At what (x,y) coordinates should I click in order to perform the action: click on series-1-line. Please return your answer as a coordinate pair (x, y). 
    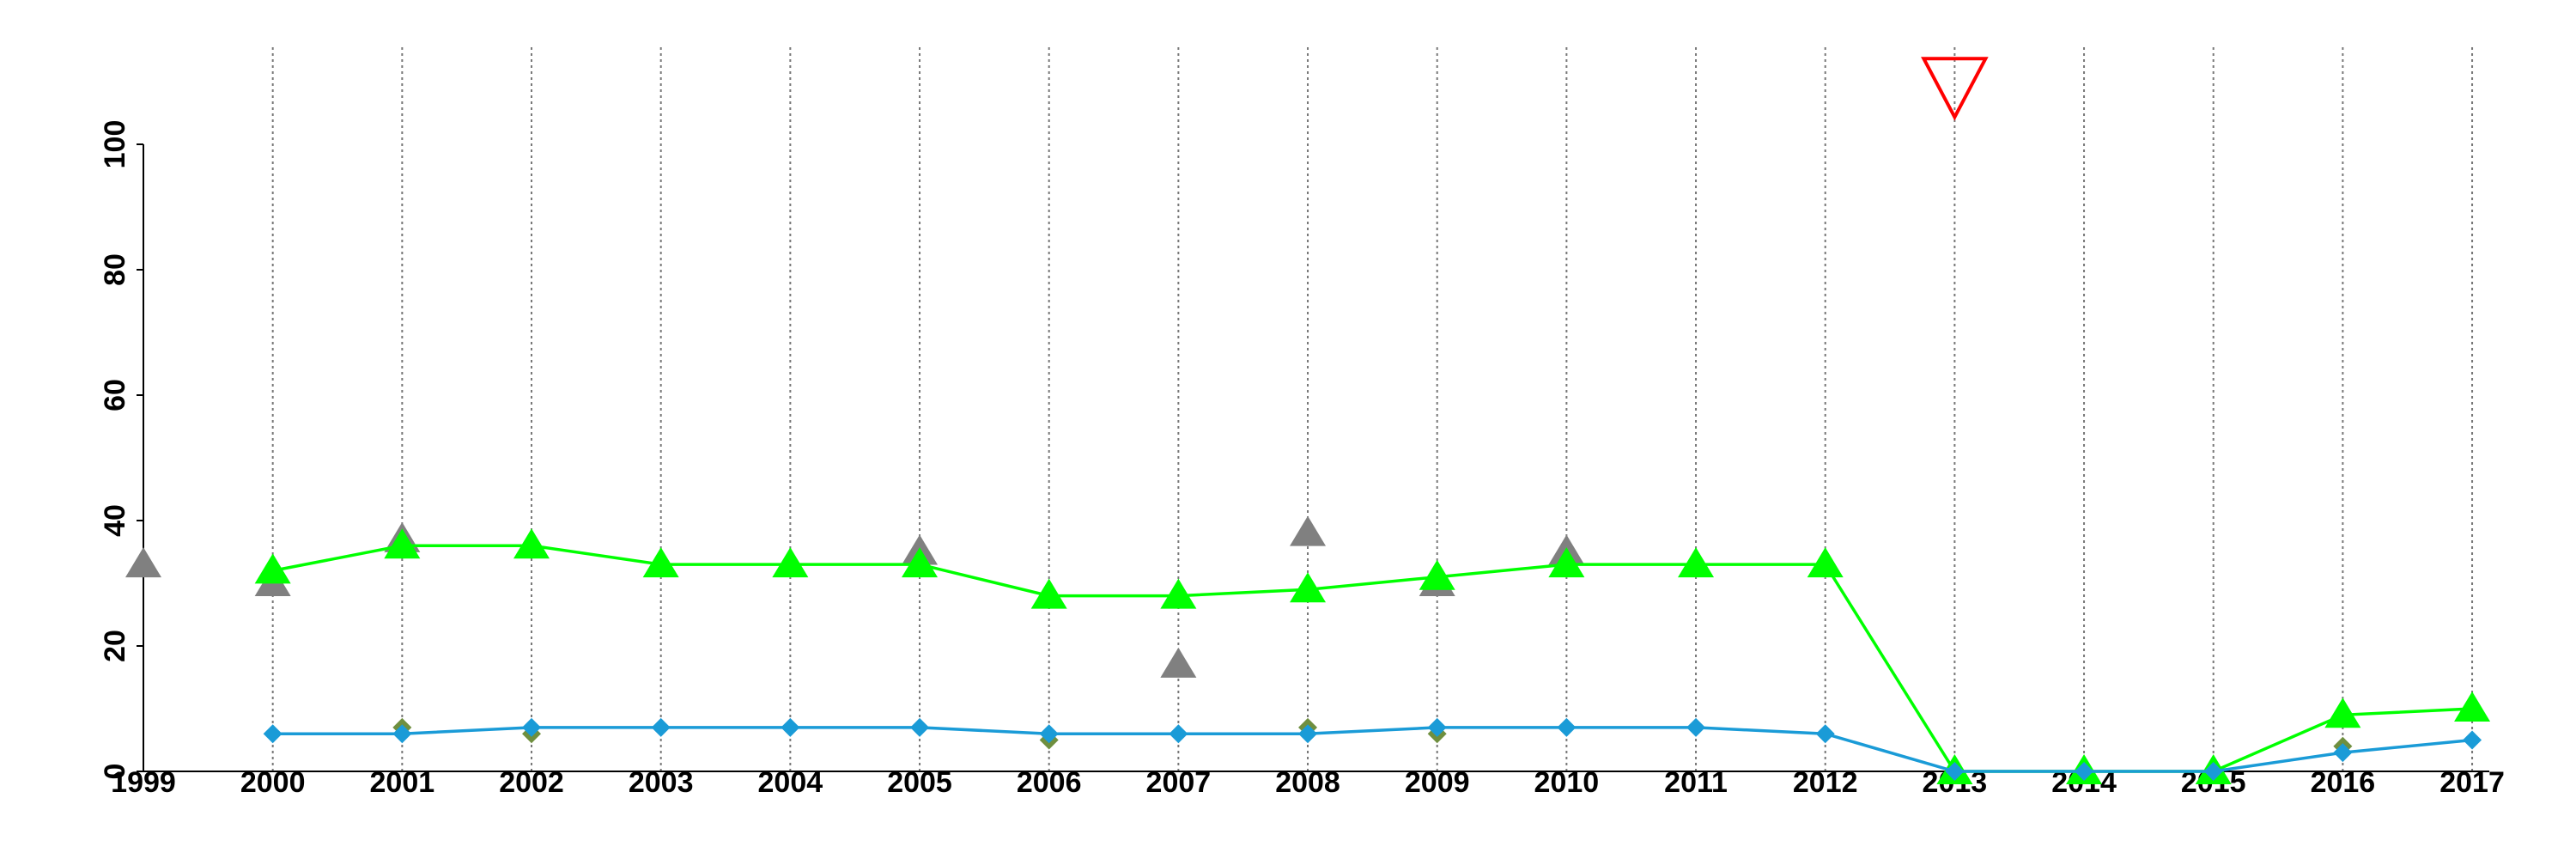
    Looking at the image, I should click on (1372, 750).